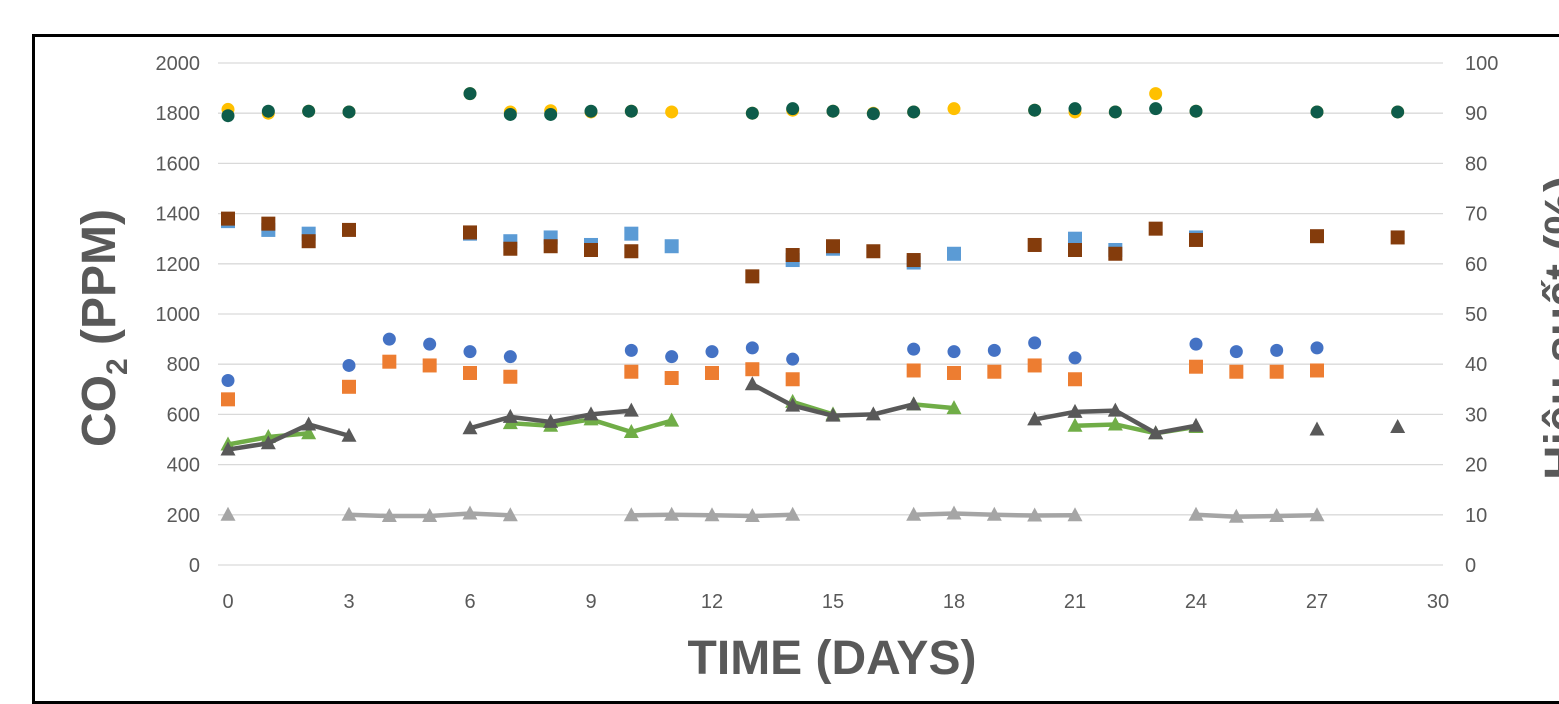 The height and width of the screenshot is (704, 1559). I want to click on left-tick-label: 1200, so click(178, 265).